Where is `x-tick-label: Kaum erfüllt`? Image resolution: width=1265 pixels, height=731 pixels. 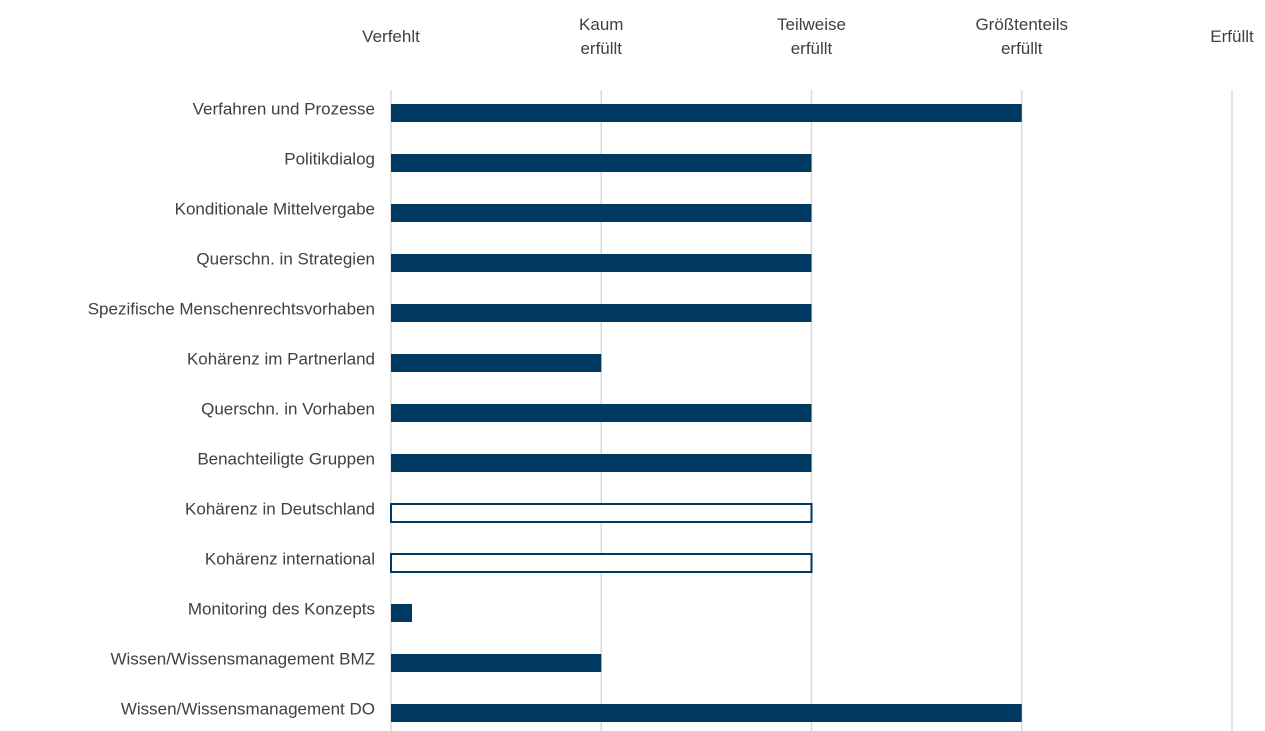 x-tick-label: Kaum erfüllt is located at coordinates (601, 36).